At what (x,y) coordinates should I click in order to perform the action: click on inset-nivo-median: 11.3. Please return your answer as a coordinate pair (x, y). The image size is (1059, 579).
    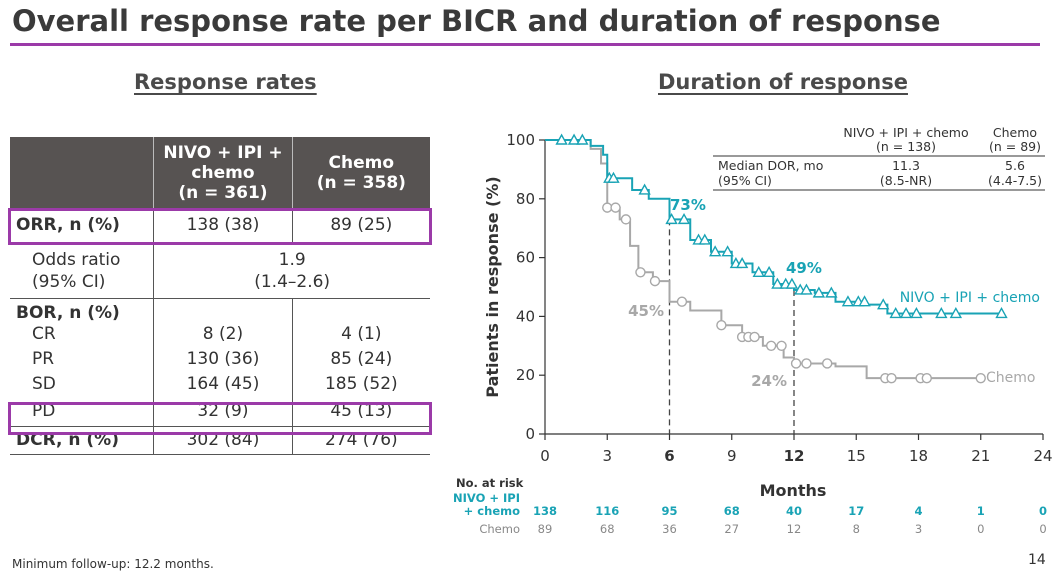
    Looking at the image, I should click on (906, 165).